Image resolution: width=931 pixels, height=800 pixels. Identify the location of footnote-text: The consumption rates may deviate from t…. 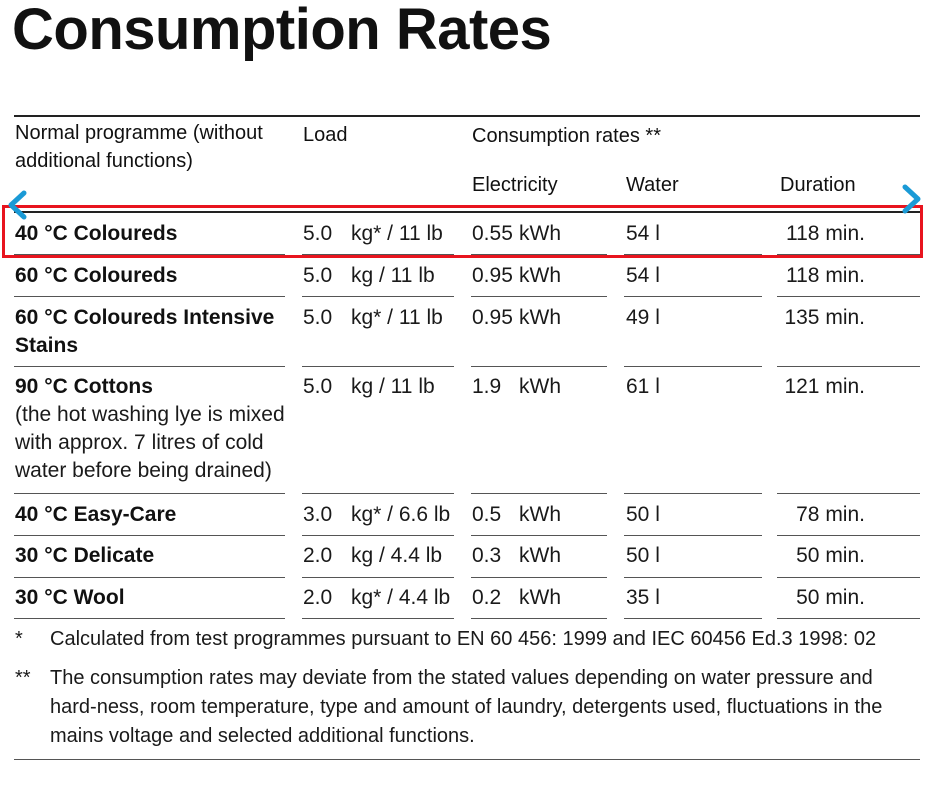
(466, 707).